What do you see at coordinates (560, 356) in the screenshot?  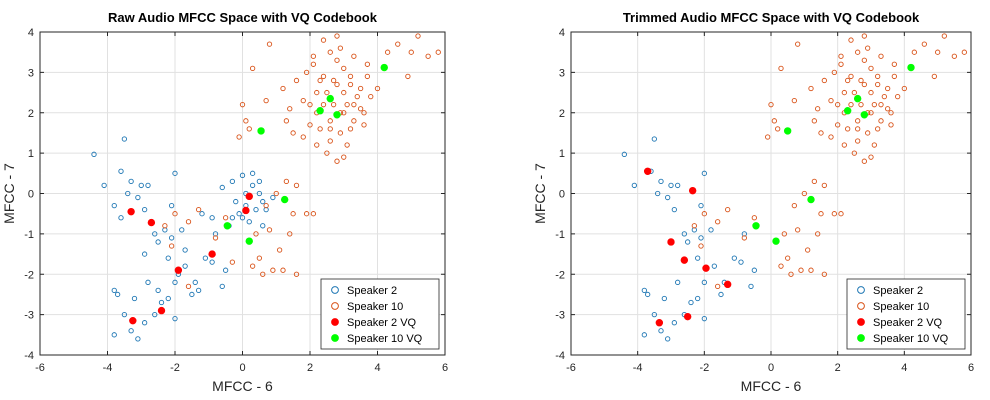 I see `y-tick-label: -4` at bounding box center [560, 356].